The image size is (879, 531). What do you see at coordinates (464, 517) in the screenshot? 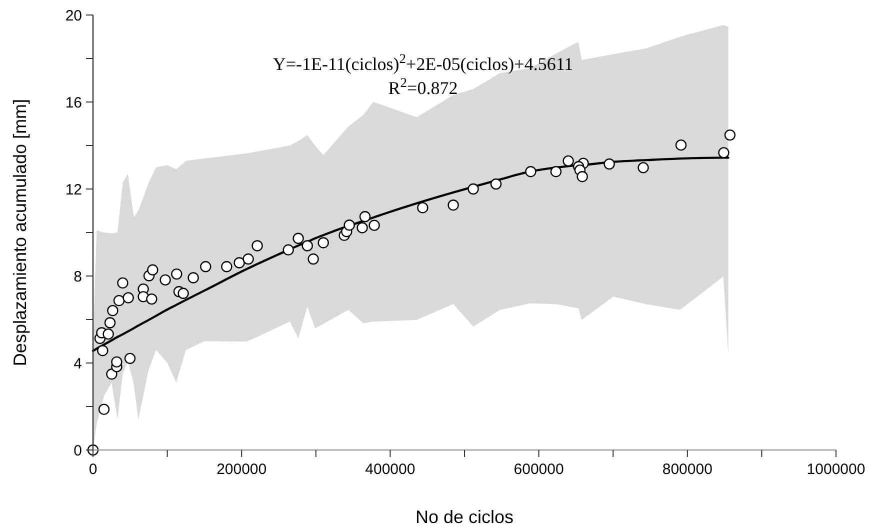
I see `x-axis-title: No de ciclos` at bounding box center [464, 517].